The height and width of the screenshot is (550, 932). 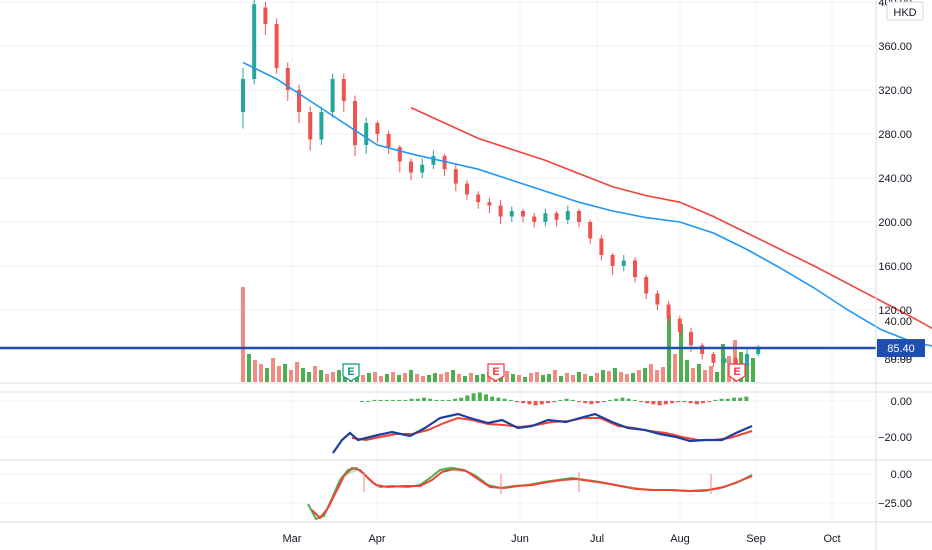 What do you see at coordinates (376, 539) in the screenshot?
I see `time-tick-label: Apr` at bounding box center [376, 539].